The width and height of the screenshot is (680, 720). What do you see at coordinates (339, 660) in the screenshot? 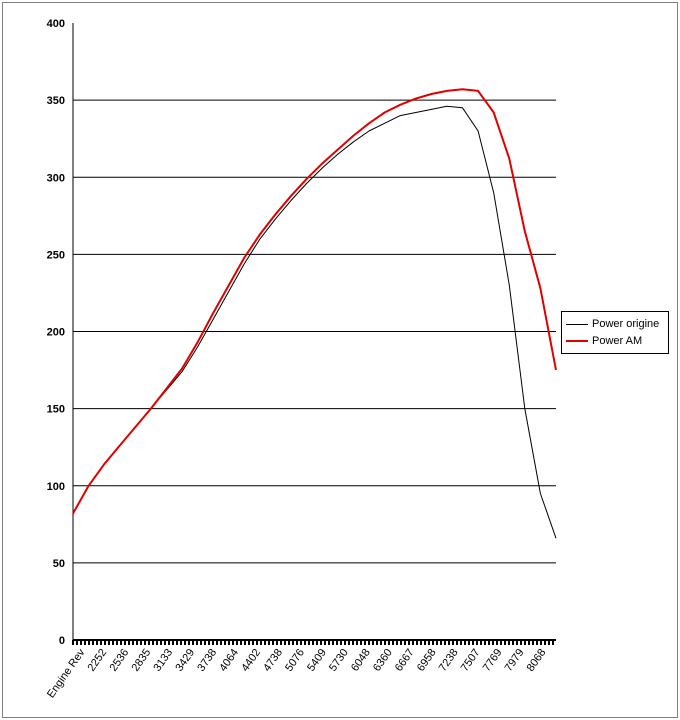
I see `x-tick-label: 5730` at bounding box center [339, 660].